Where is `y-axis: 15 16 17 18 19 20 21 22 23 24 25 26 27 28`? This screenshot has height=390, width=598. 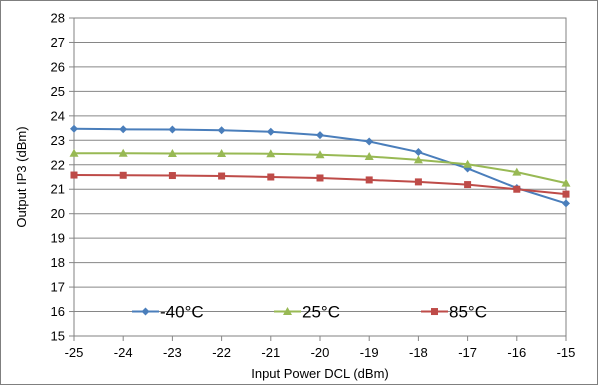 y-axis: 15 16 17 18 19 20 21 22 23 24 25 26 27 28 is located at coordinates (62, 177).